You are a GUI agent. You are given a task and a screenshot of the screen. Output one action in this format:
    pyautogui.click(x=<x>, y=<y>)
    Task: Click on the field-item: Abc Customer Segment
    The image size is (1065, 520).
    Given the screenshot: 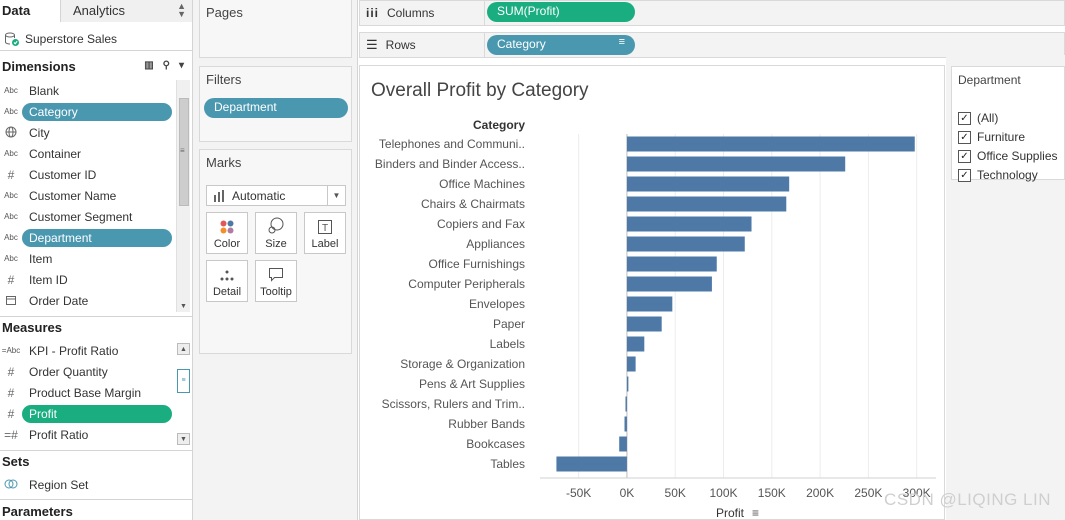 What is the action you would take?
    pyautogui.click(x=88, y=216)
    